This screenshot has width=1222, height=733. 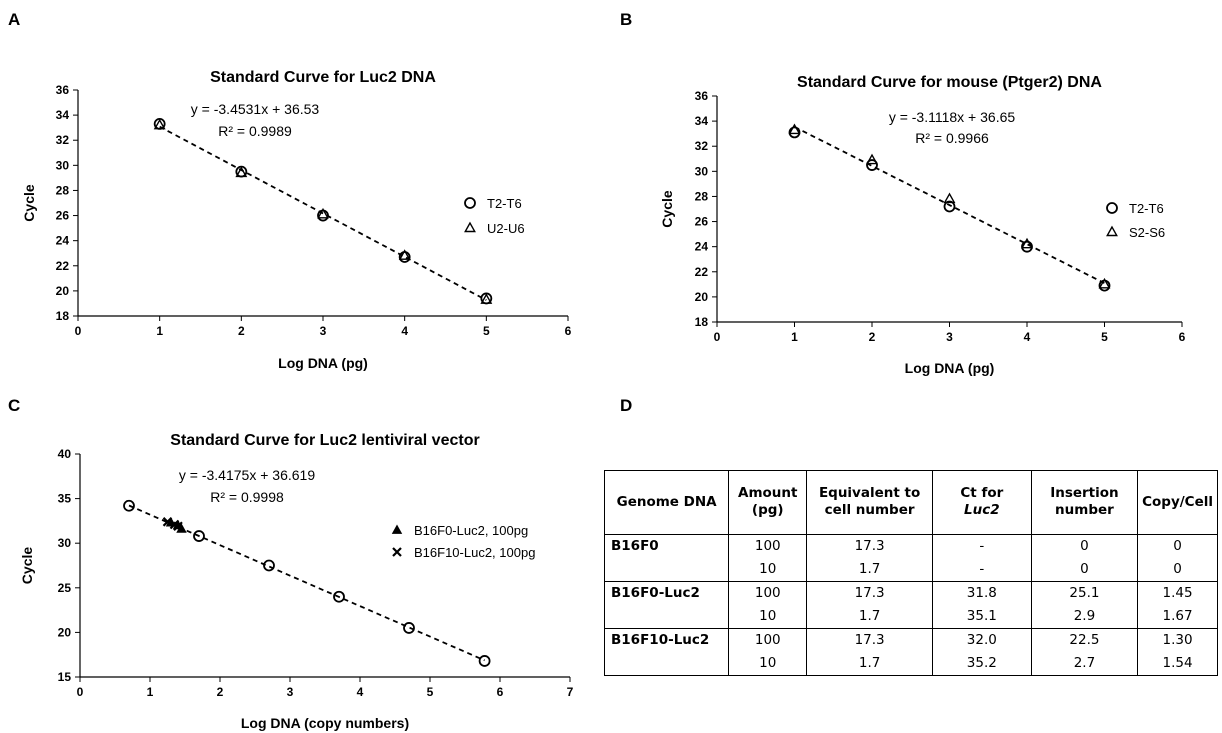 I want to click on cell-insertion: 2.9, so click(x=1084, y=616).